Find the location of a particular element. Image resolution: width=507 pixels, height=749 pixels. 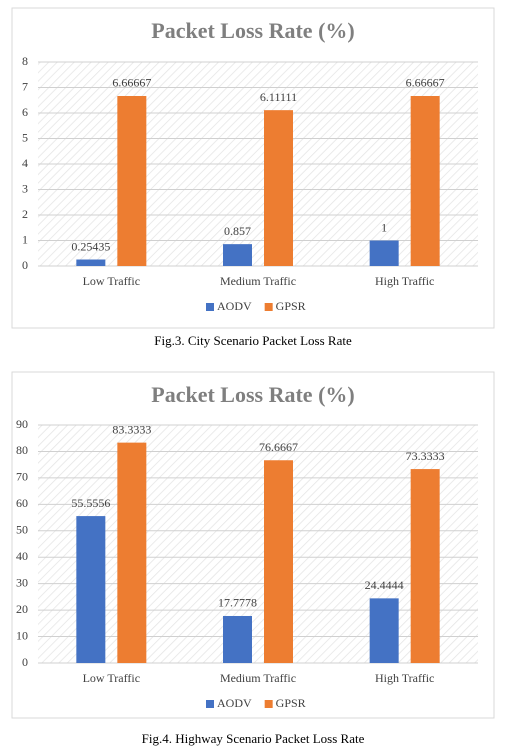

data-label: 24.4444 is located at coordinates (384, 585).